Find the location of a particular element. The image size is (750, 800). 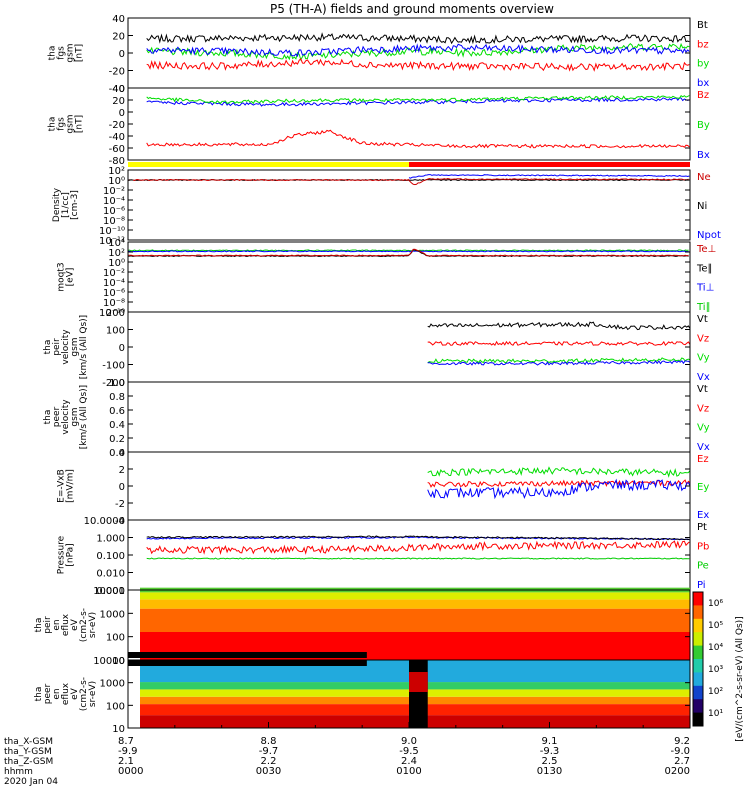

y-tick-label: -60 is located at coordinates (117, 149).